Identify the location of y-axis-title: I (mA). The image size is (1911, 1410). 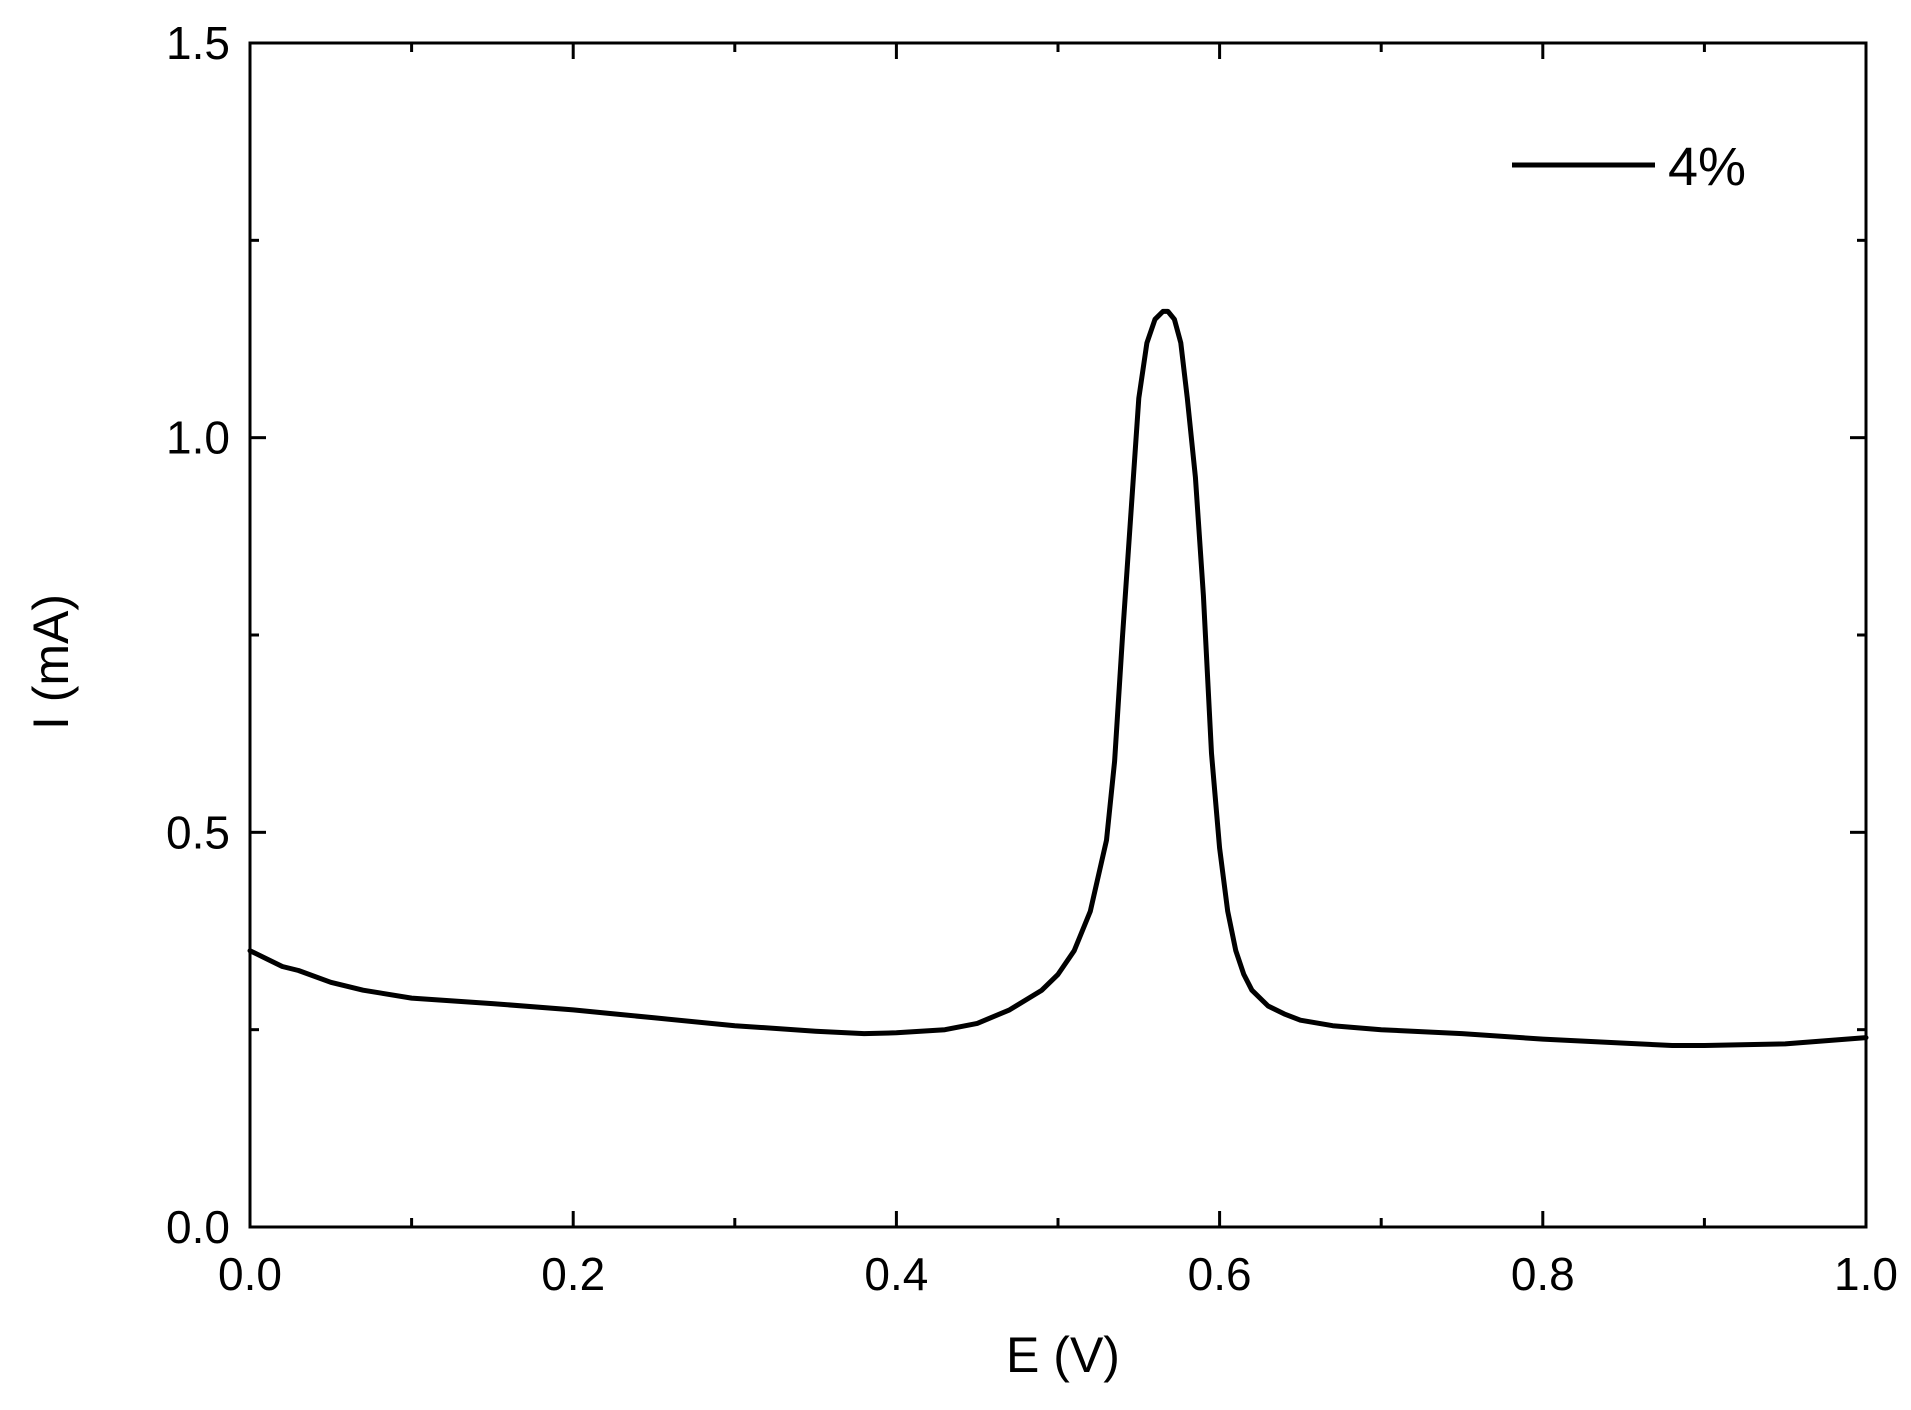
(51, 662).